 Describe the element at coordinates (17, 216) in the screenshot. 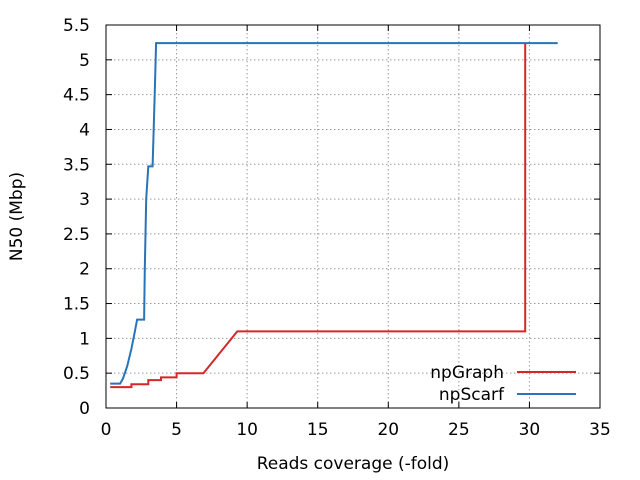

I see `y-axis-label: N50 (Mbp)` at that location.